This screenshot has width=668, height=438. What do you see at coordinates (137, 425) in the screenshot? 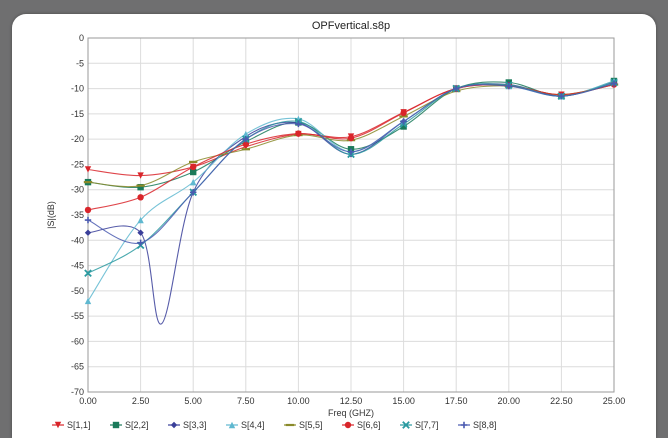
I see `legend-label: S[2,2]` at bounding box center [137, 425].